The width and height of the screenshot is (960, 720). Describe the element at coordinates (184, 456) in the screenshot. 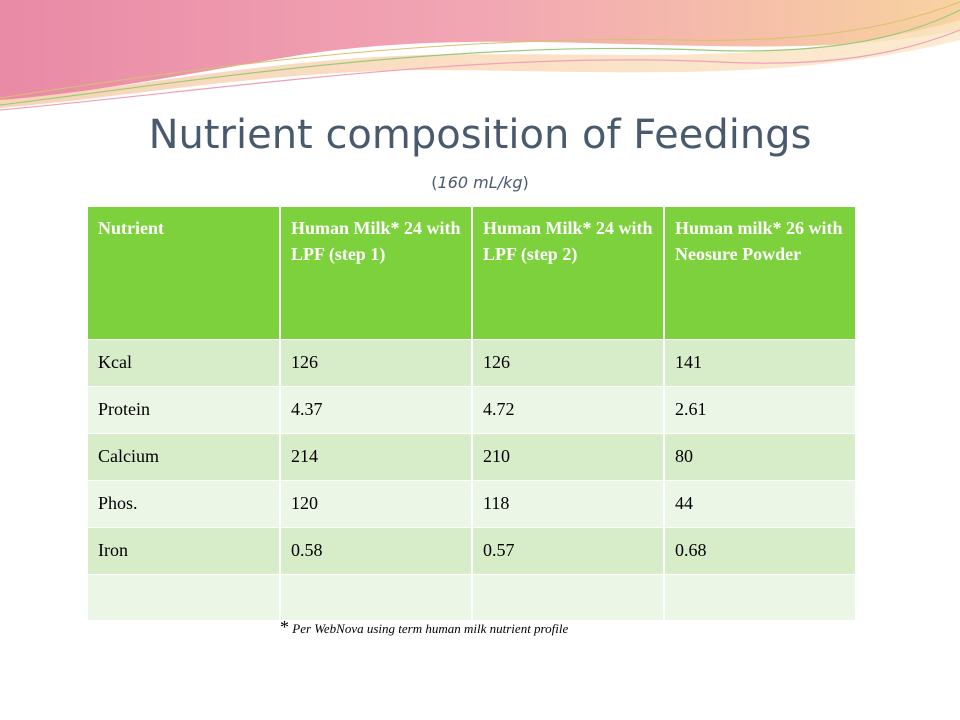

I see `table-cell: Calcium` at that location.